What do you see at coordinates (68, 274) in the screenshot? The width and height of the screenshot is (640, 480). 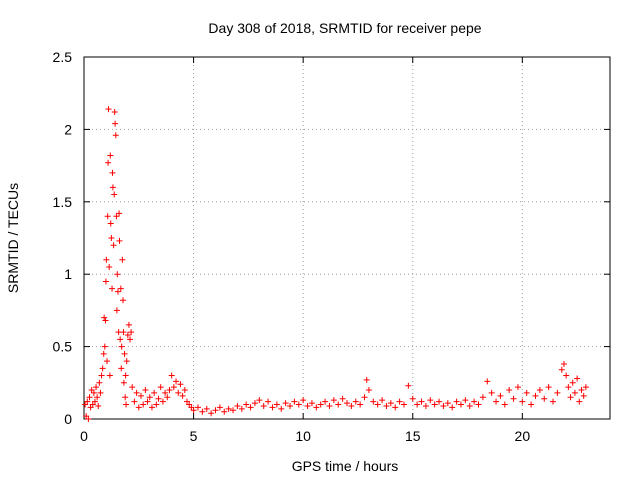 I see `y-tick-label: 1` at bounding box center [68, 274].